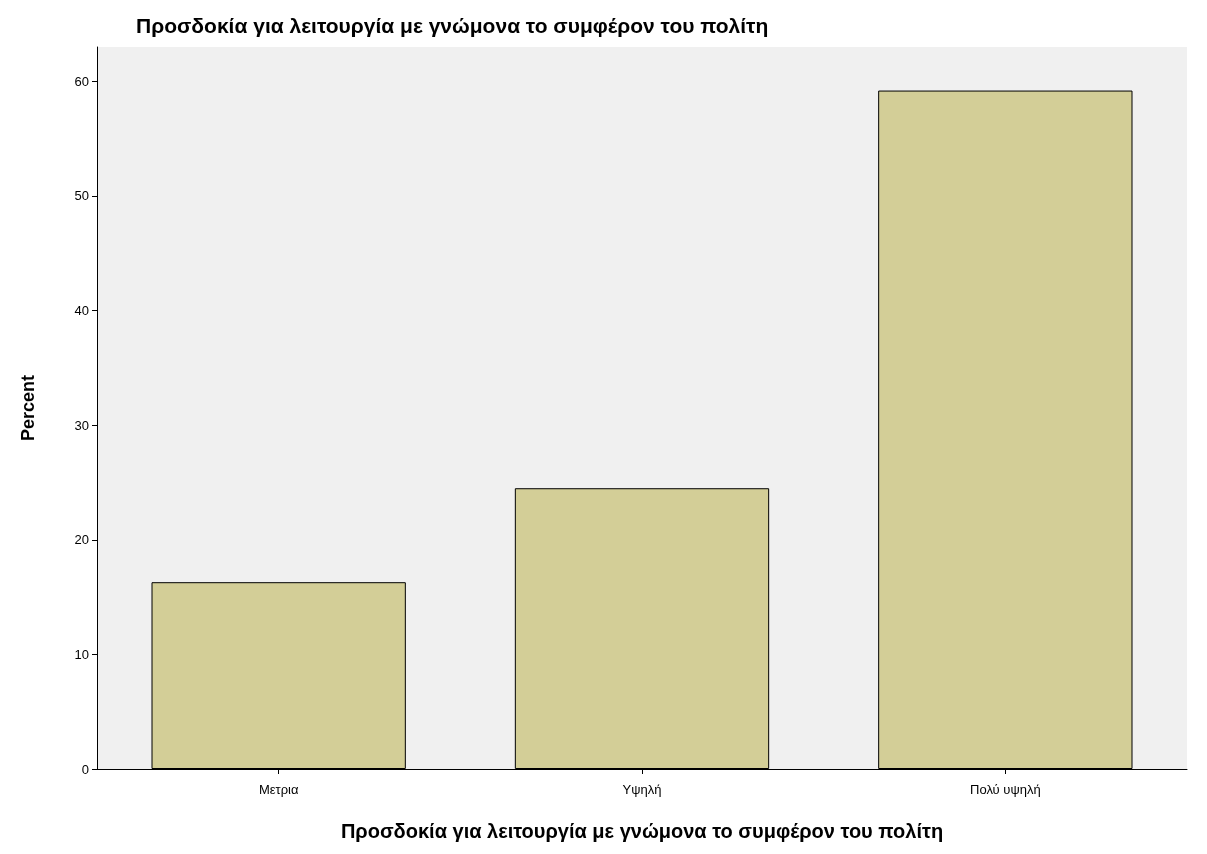 This screenshot has width=1207, height=854. I want to click on chart-title: Προσδοκία για λειτουργία με γνώμονα το συμφέρον του πολίτη, so click(452, 25).